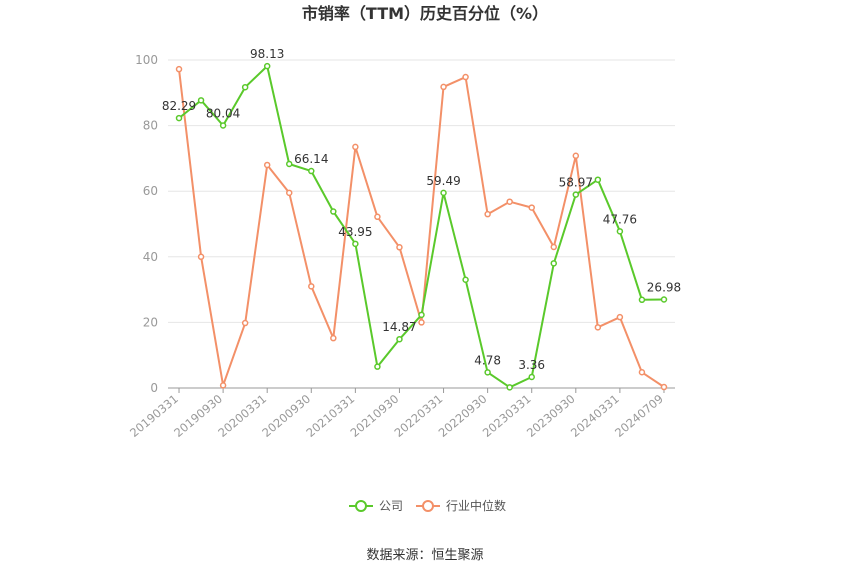  Describe the element at coordinates (620, 219) in the screenshot. I see `data-label: 47.76` at that location.